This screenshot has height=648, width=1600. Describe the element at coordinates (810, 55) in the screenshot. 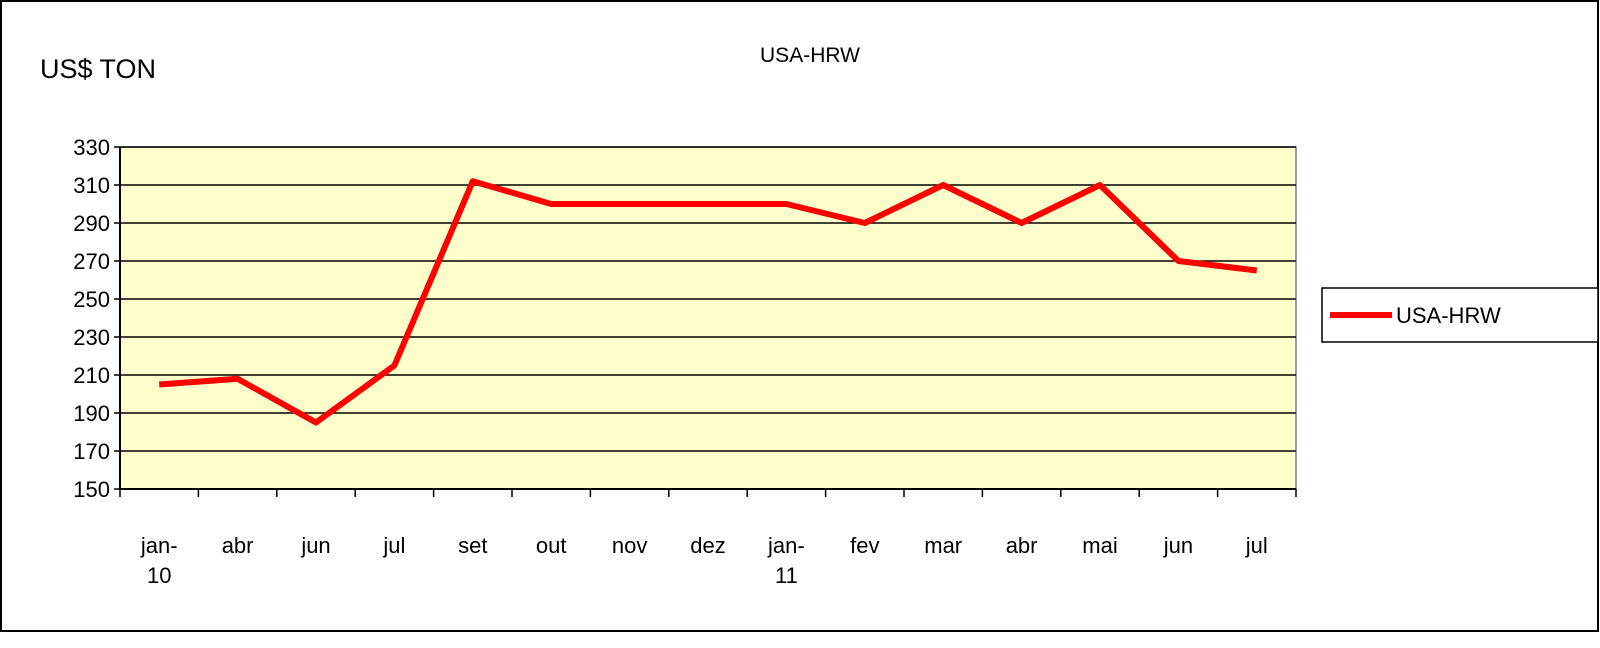

I see `chart-title: USA-HRW` at that location.